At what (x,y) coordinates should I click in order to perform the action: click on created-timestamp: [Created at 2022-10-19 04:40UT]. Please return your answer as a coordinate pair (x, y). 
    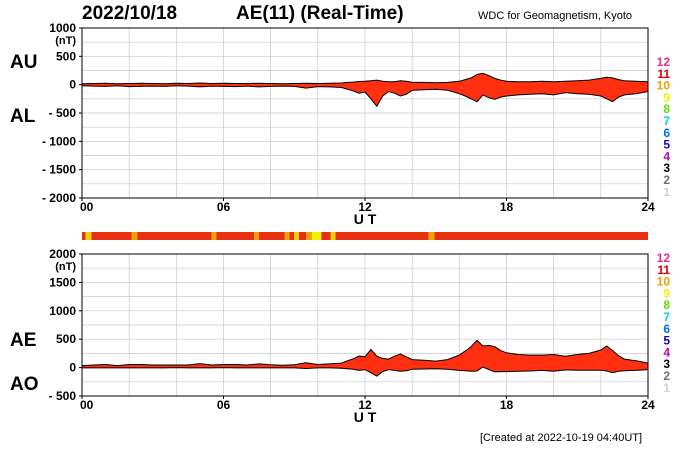
    Looking at the image, I should click on (561, 438).